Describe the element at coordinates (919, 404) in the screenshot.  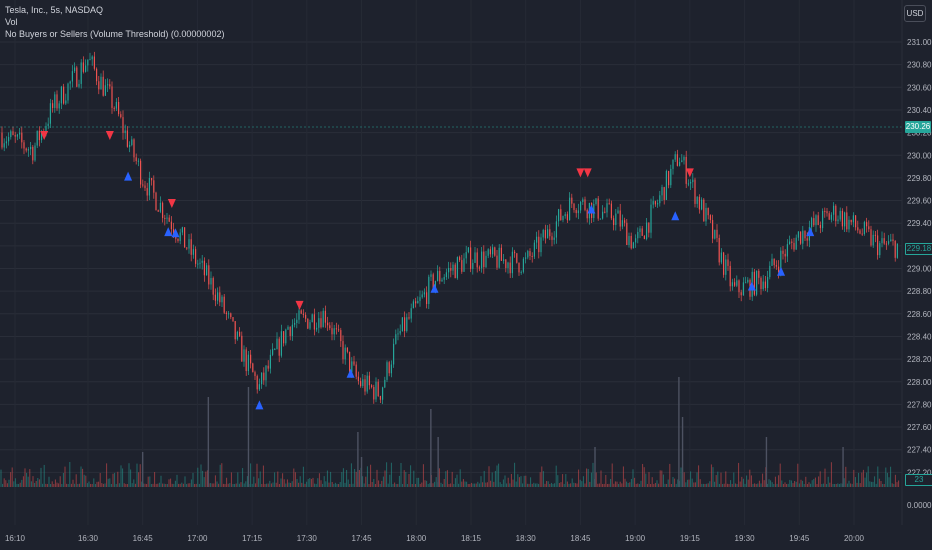
I see `price-scale-label: 227.80` at that location.